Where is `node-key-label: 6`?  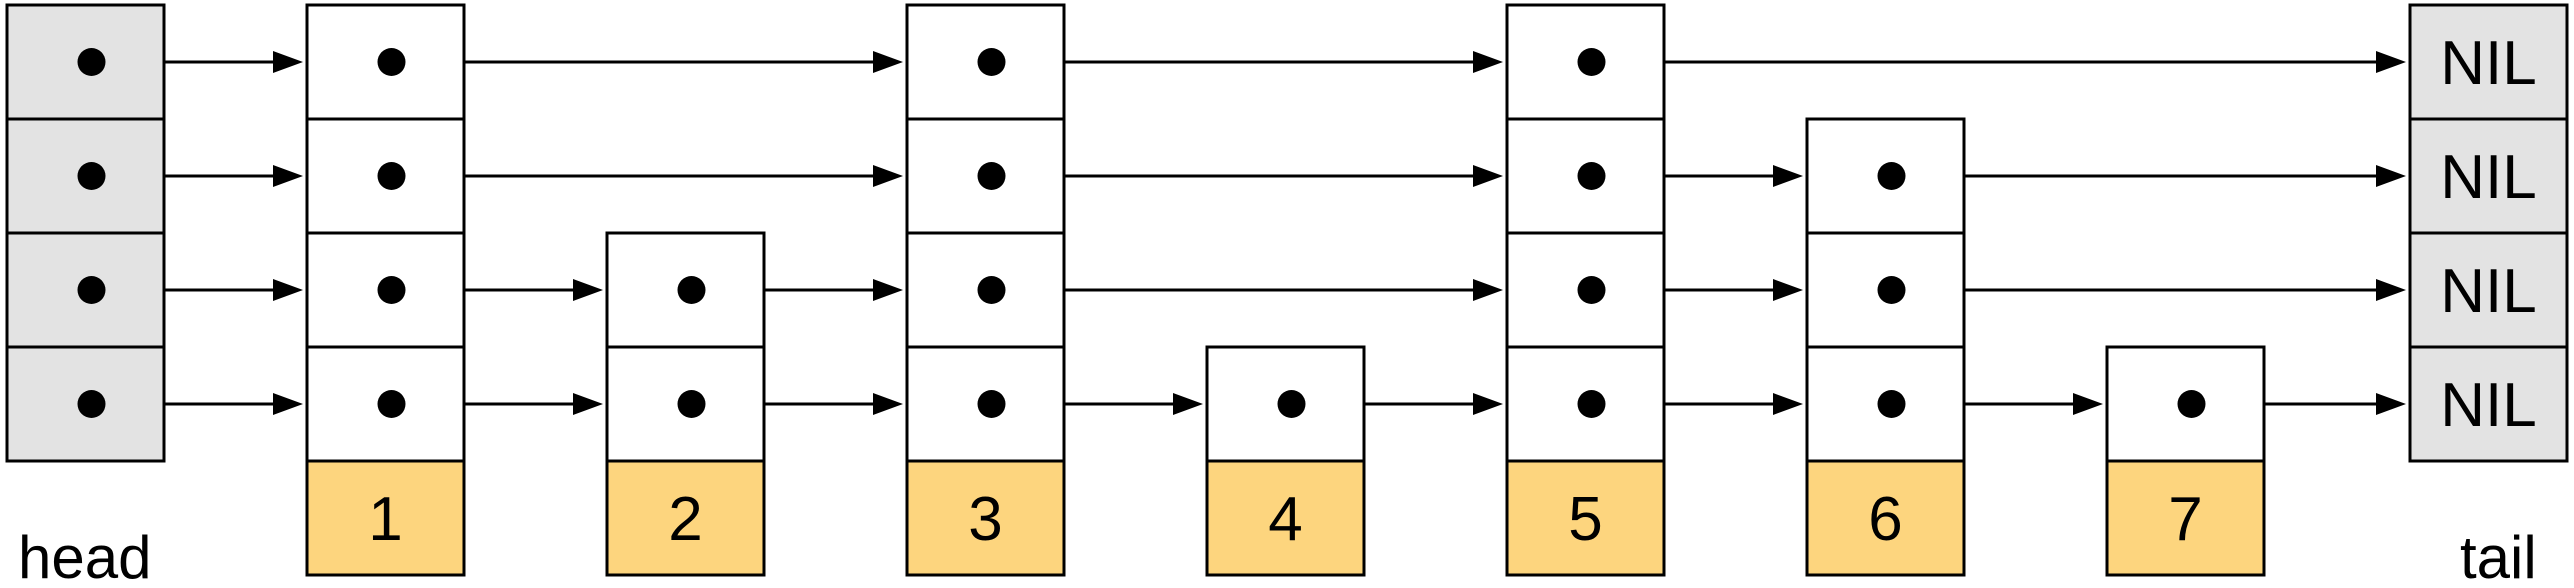
node-key-label: 6 is located at coordinates (1885, 519).